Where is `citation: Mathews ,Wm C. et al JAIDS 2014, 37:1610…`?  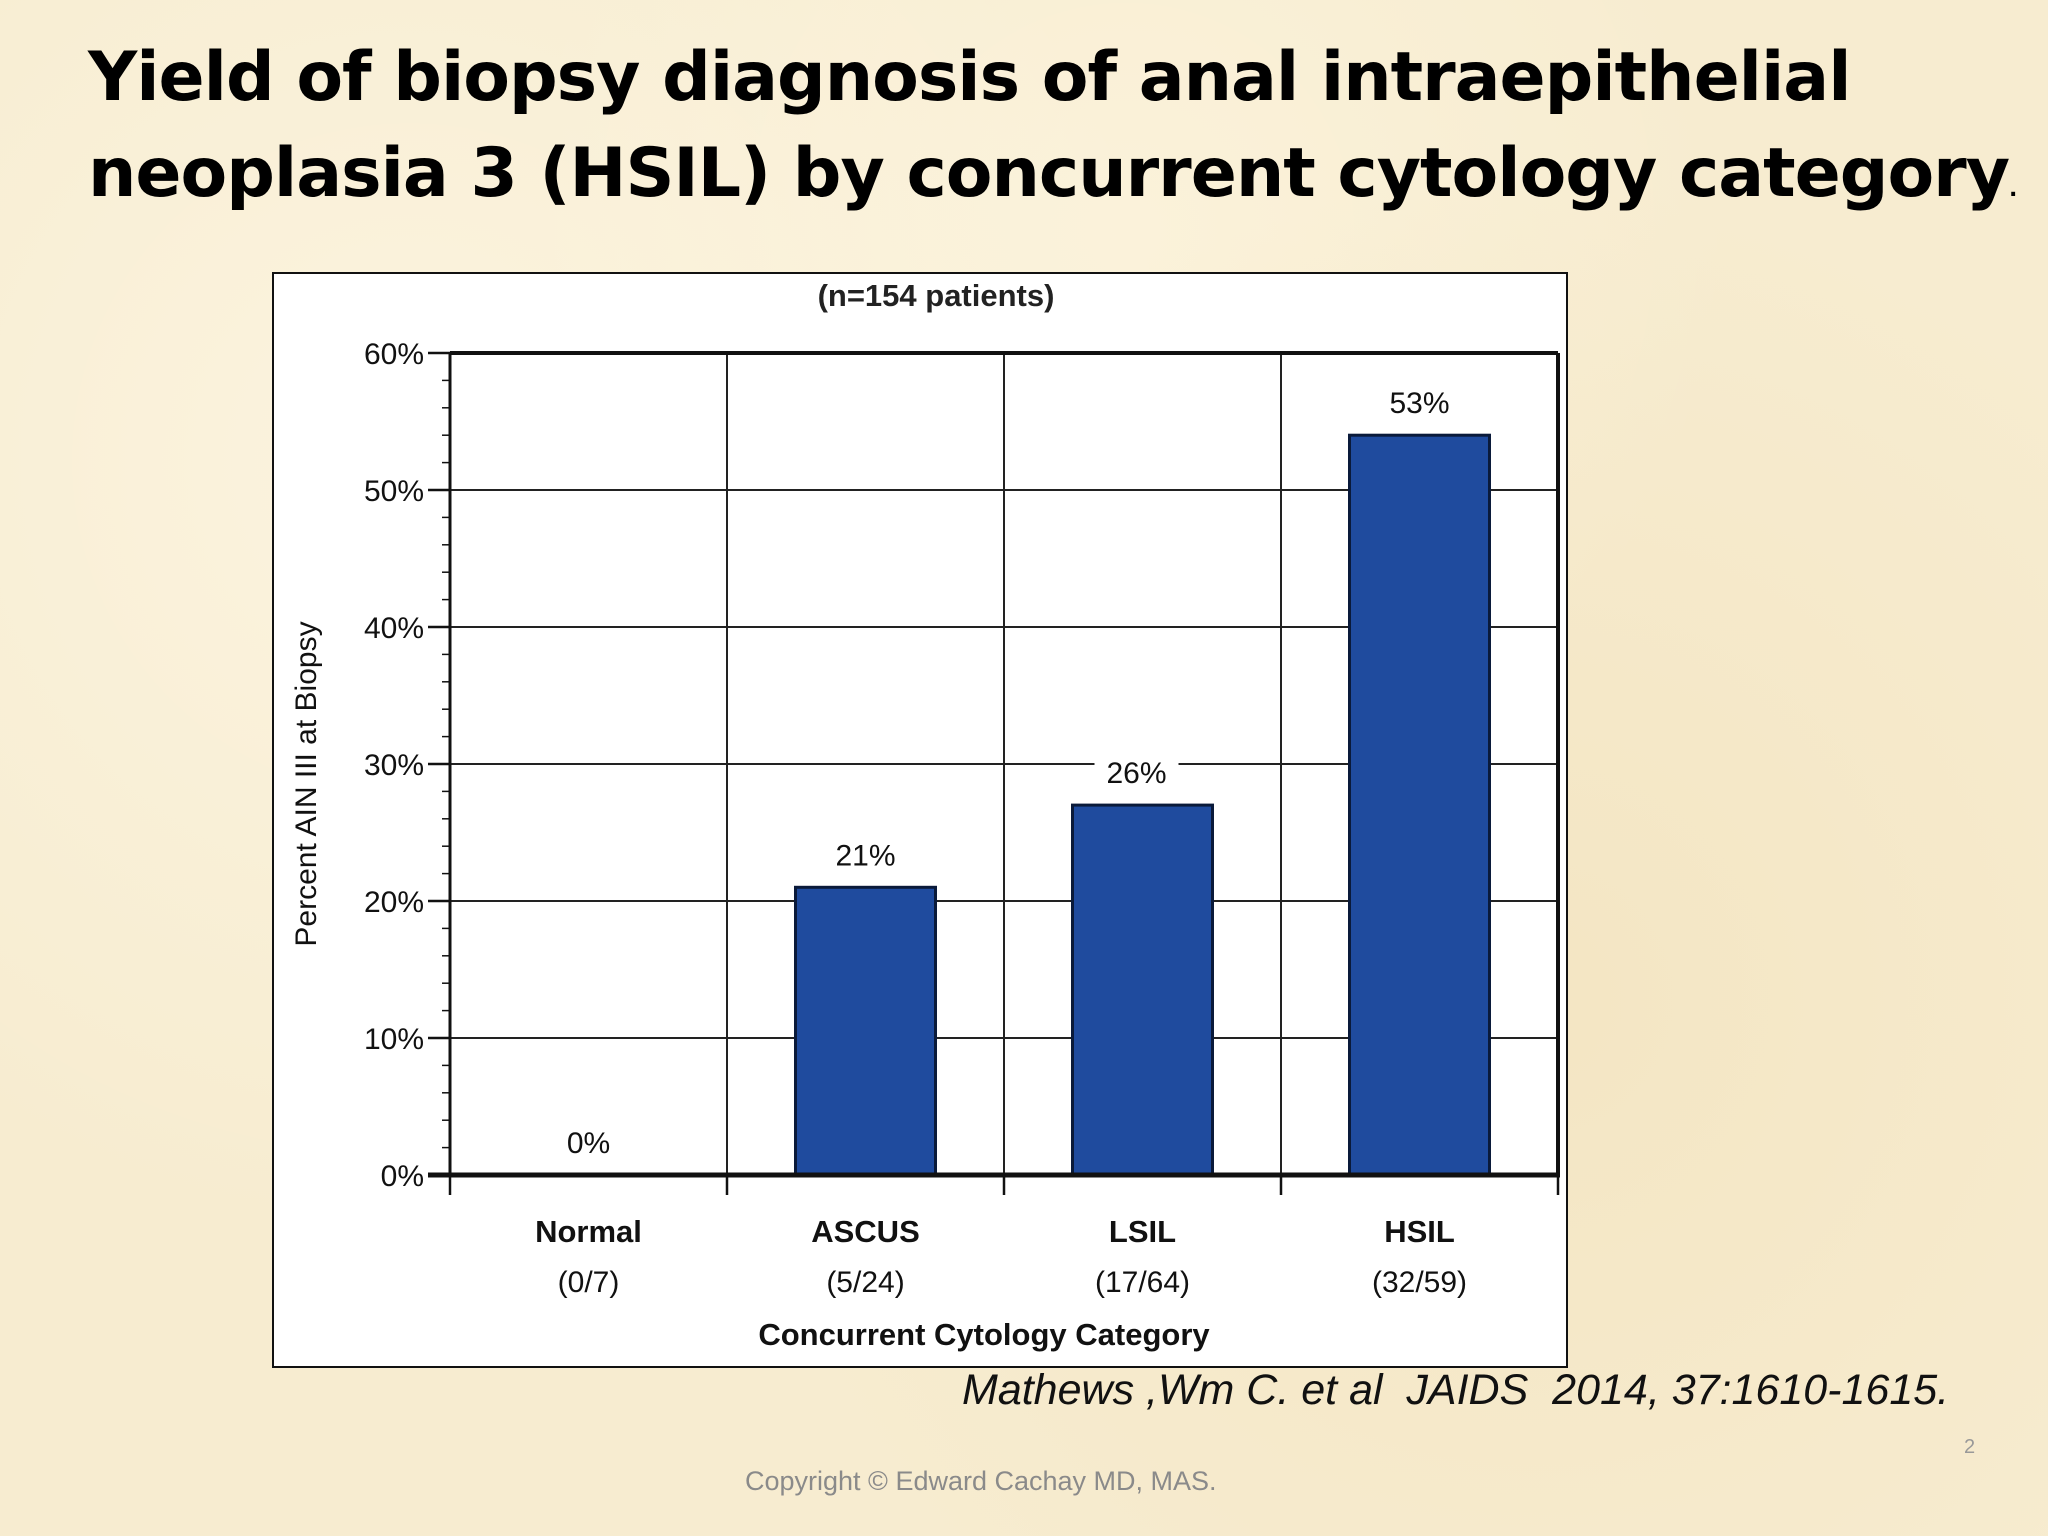 citation: Mathews ,Wm C. et al JAIDS 2014, 37:1610… is located at coordinates (1456, 1390).